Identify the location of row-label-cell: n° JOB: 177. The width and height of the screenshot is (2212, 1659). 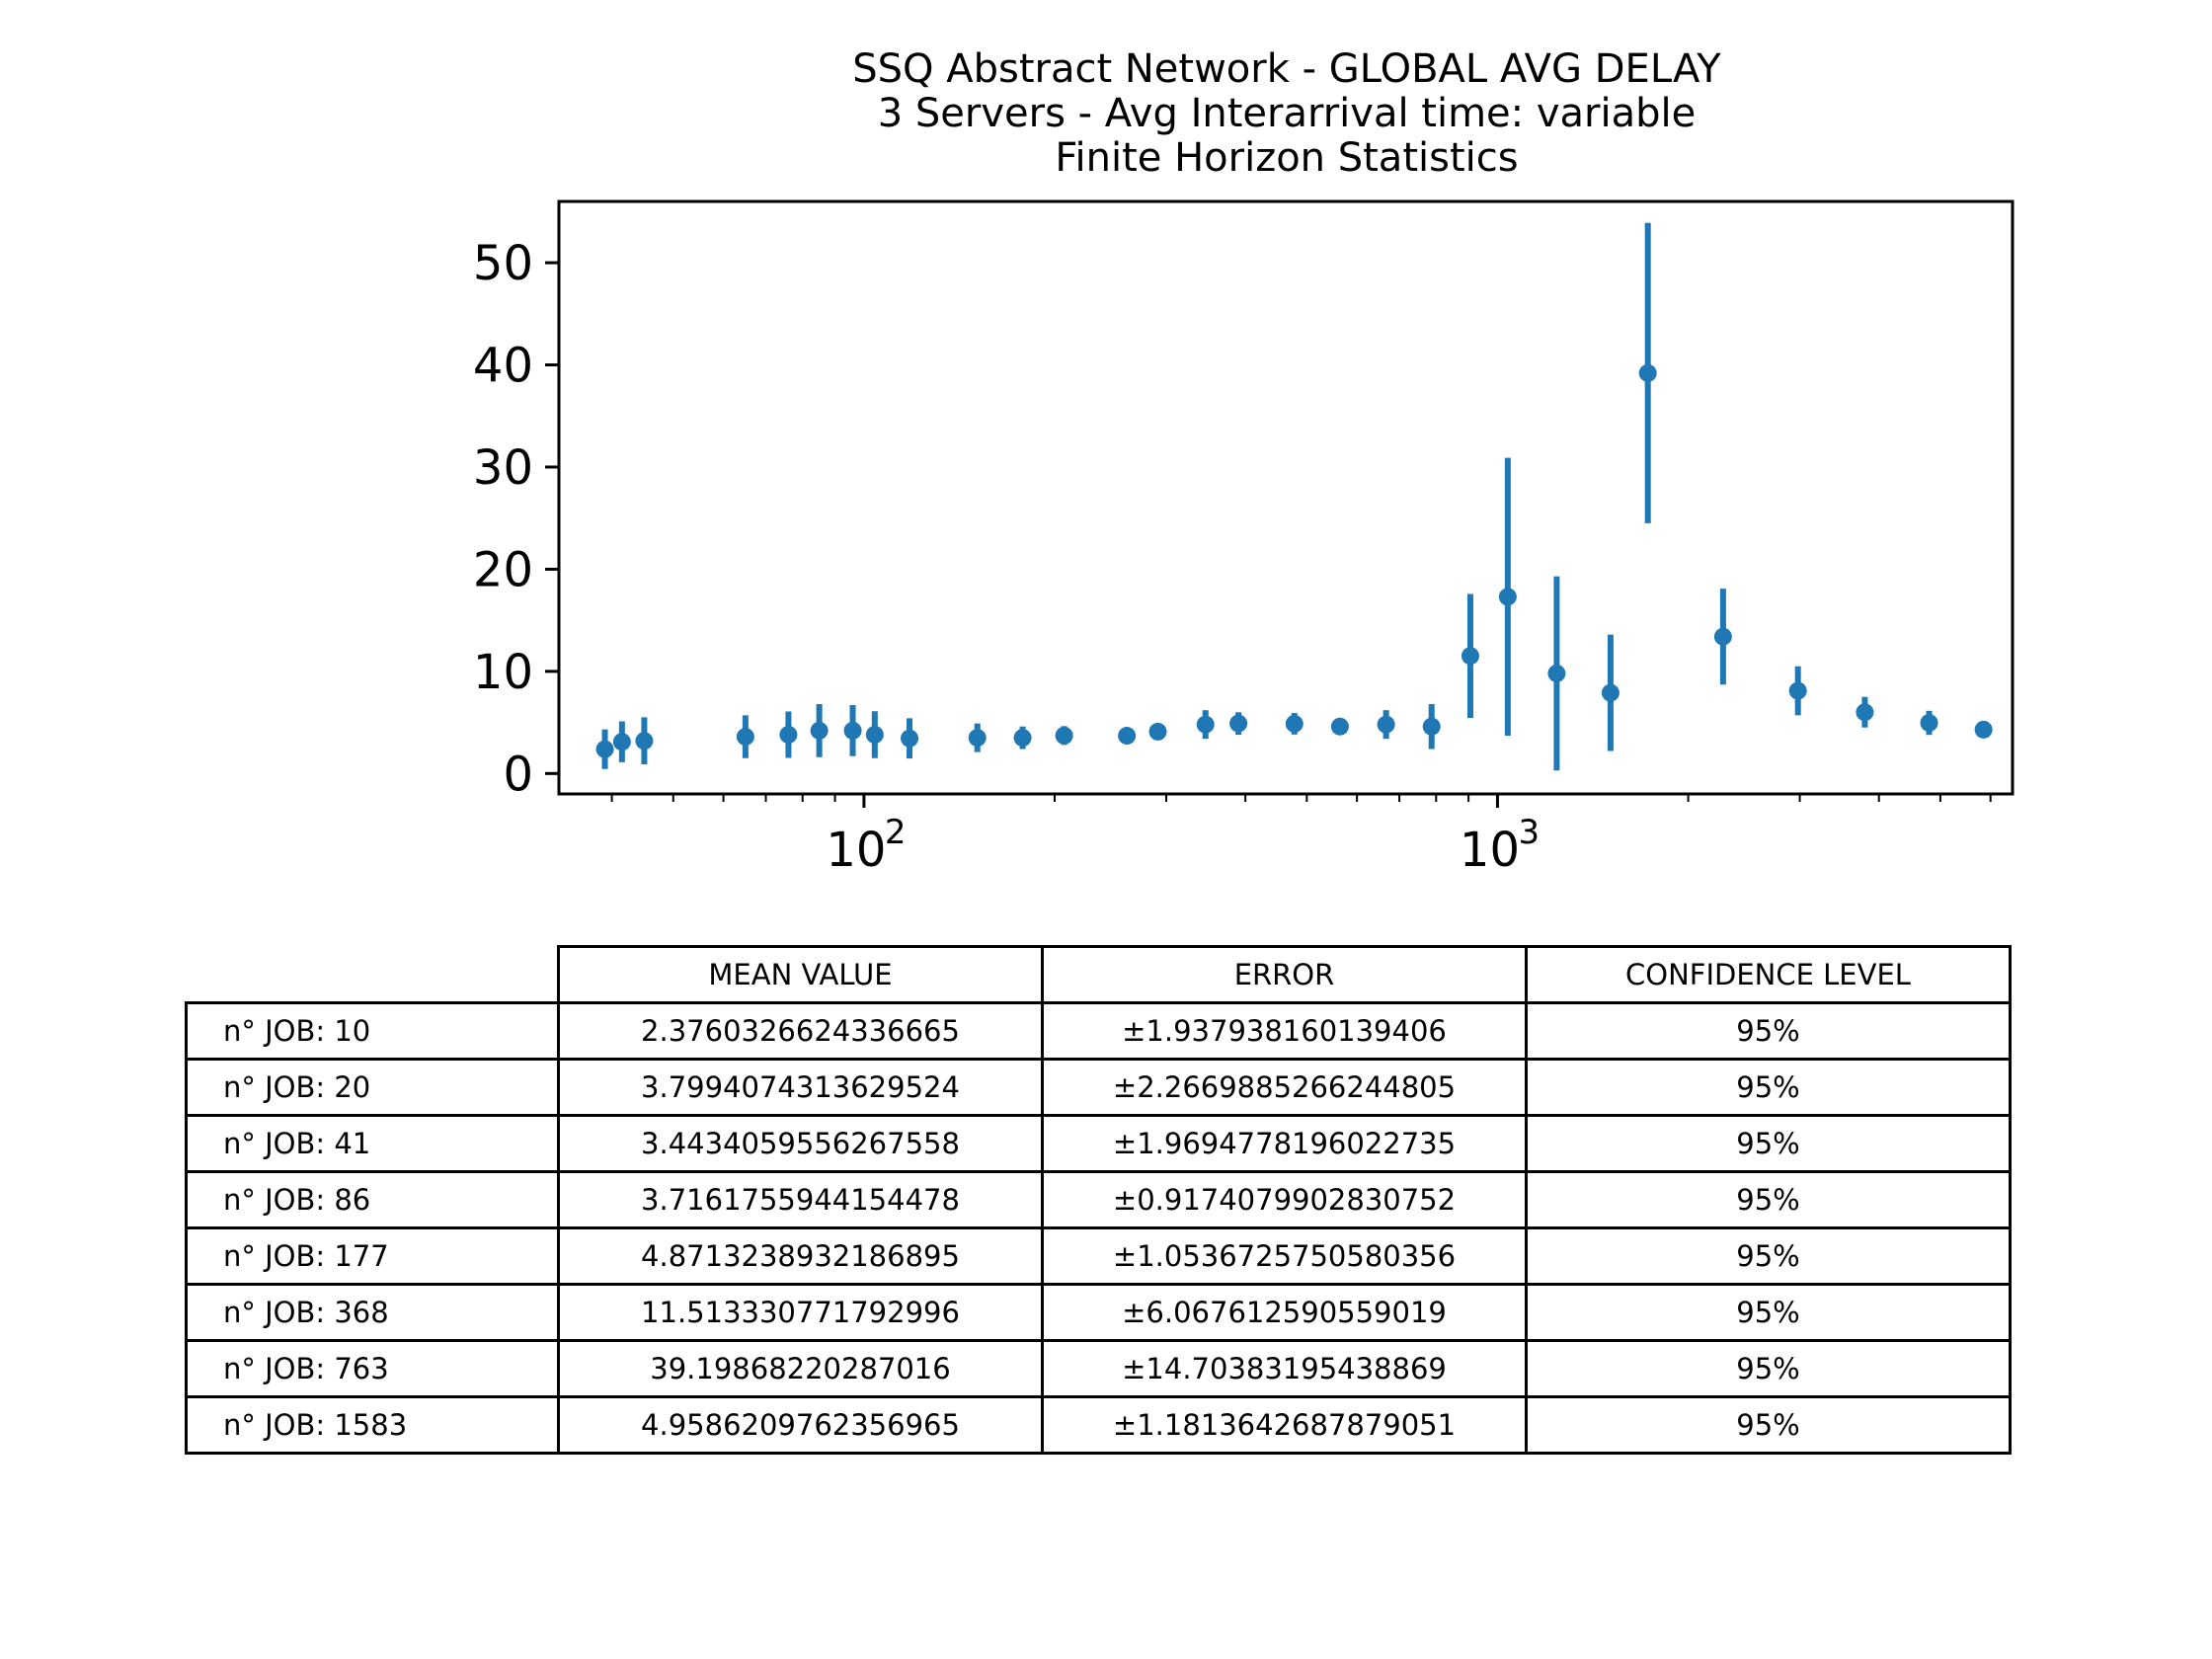
(372, 1256).